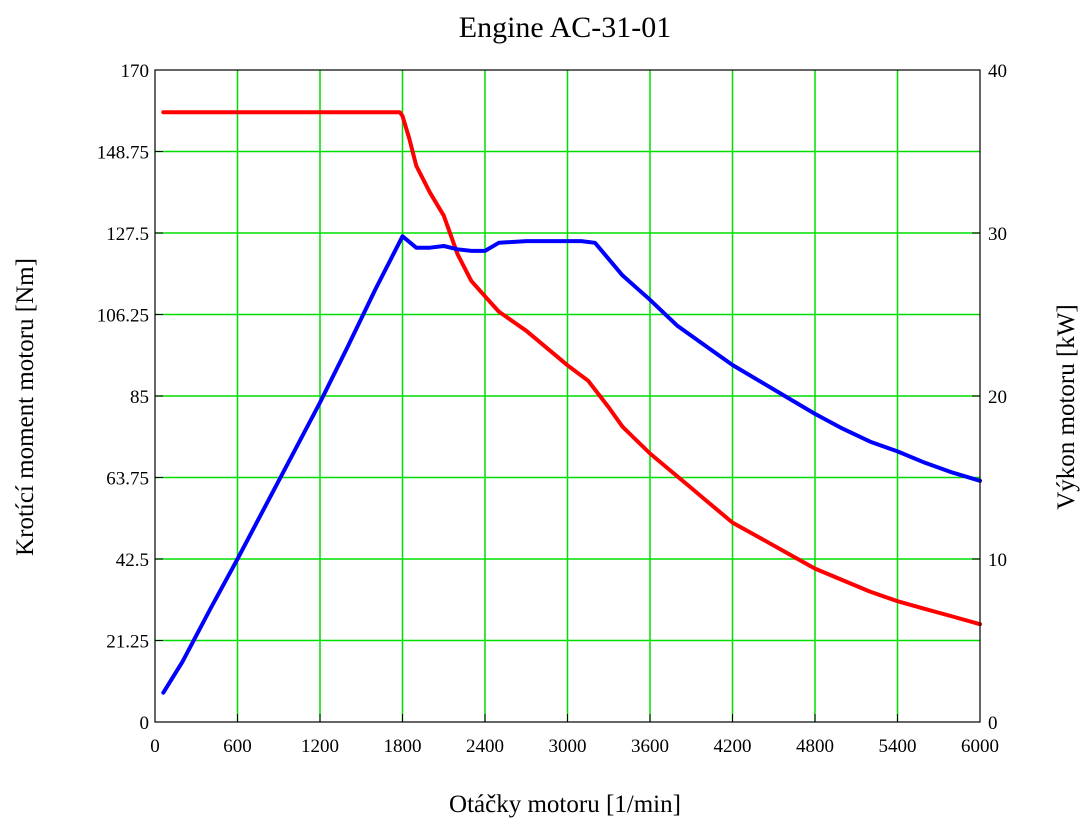  What do you see at coordinates (565, 804) in the screenshot?
I see `x-axis-label: Otáčky motoru [1/min]` at bounding box center [565, 804].